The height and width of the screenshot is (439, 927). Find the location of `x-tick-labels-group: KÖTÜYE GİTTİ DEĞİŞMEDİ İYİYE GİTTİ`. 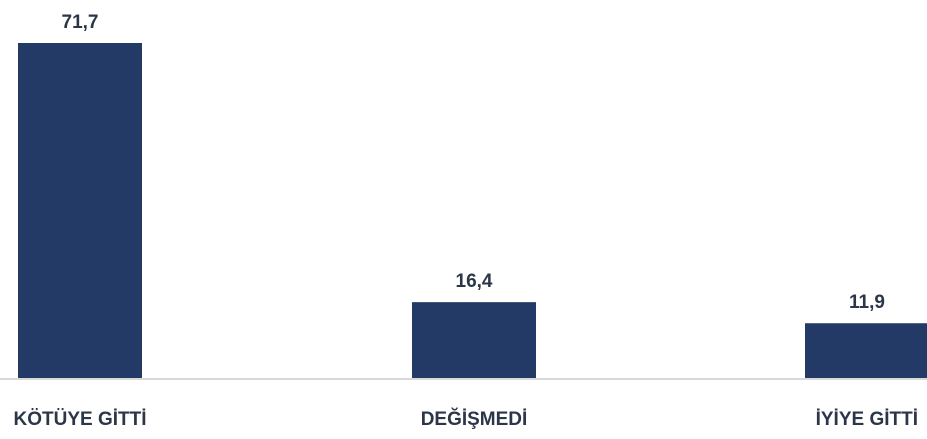

x-tick-labels-group: KÖTÜYE GİTTİ DEĞİŞMEDİ İYİYE GİTTİ is located at coordinates (466, 419).